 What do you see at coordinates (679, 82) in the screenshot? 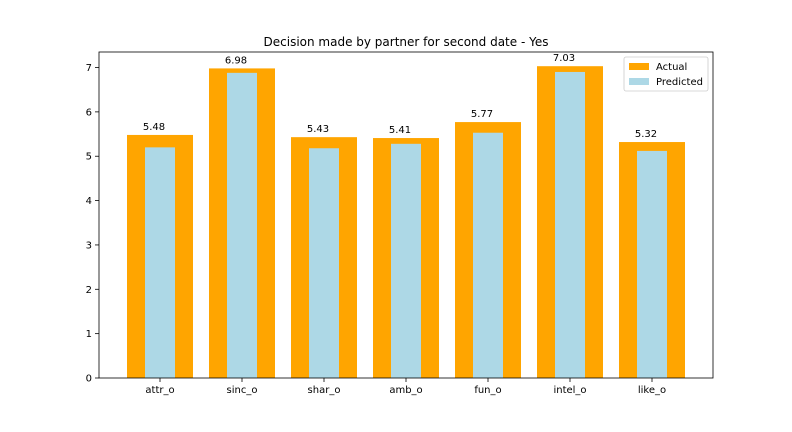
I see `legend-label-predicted: Predicted` at bounding box center [679, 82].